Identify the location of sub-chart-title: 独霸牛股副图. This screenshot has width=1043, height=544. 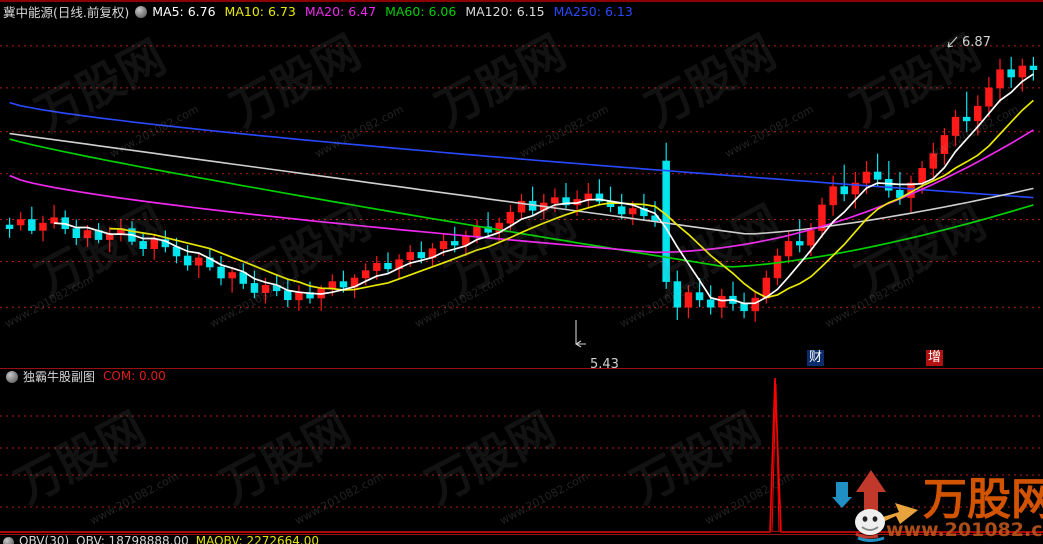
(59, 376).